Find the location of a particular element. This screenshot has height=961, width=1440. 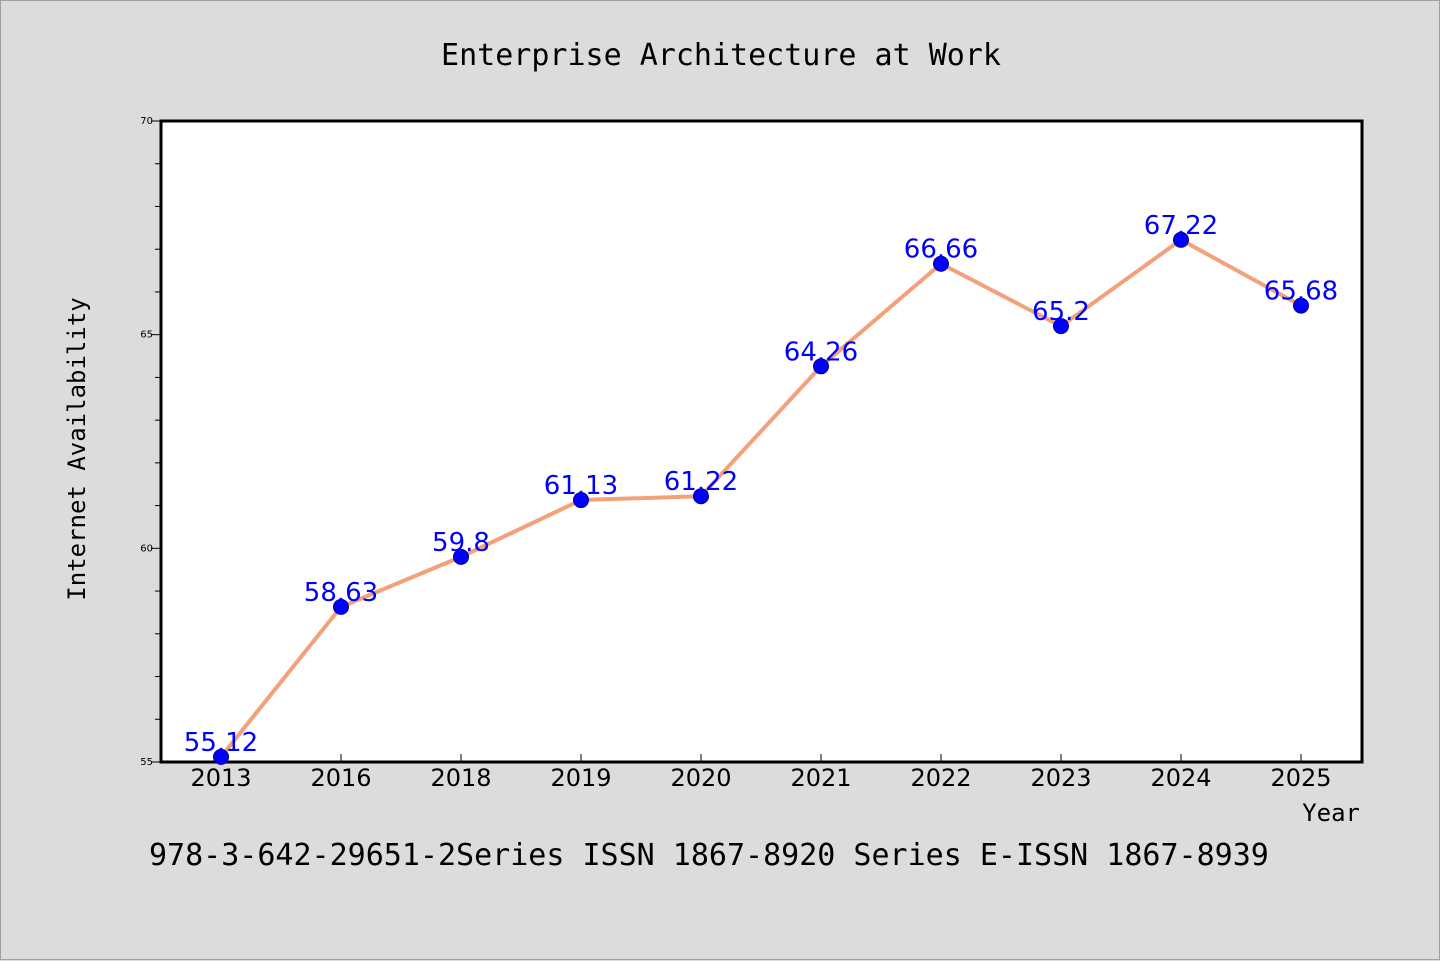

y-axis: 55 60 65 70 is located at coordinates (150, 442).